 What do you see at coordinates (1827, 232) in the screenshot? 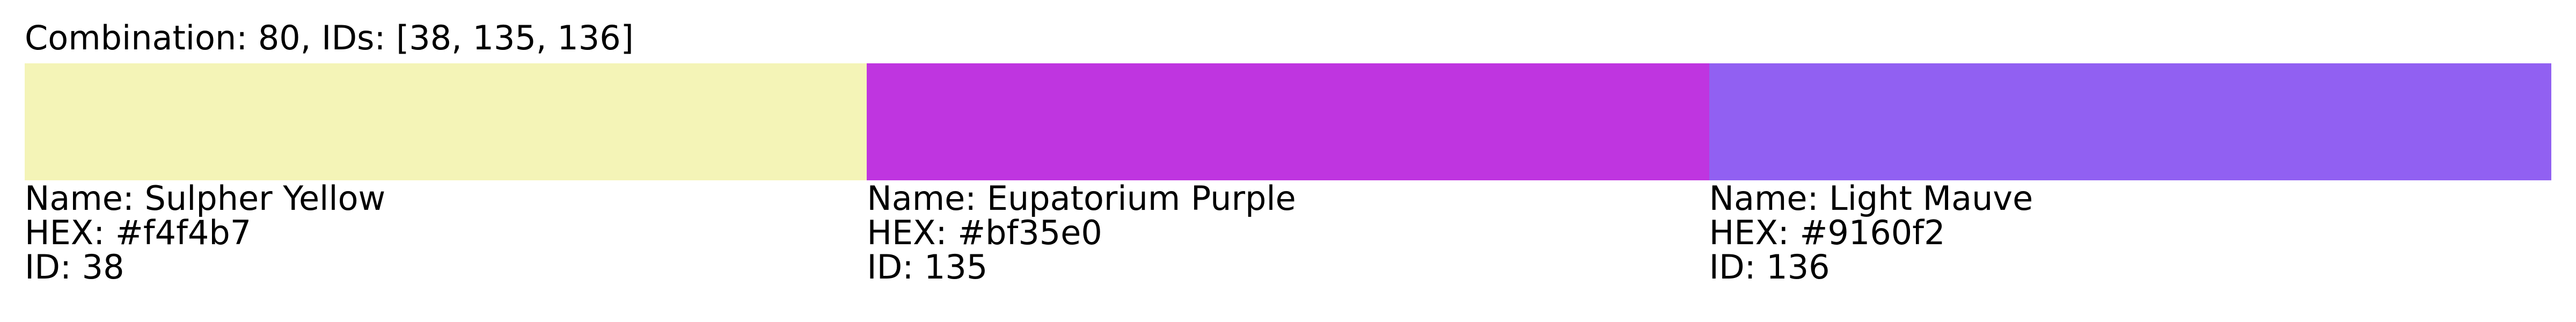
I see `color-hex: HEX: #9160f2` at bounding box center [1827, 232].